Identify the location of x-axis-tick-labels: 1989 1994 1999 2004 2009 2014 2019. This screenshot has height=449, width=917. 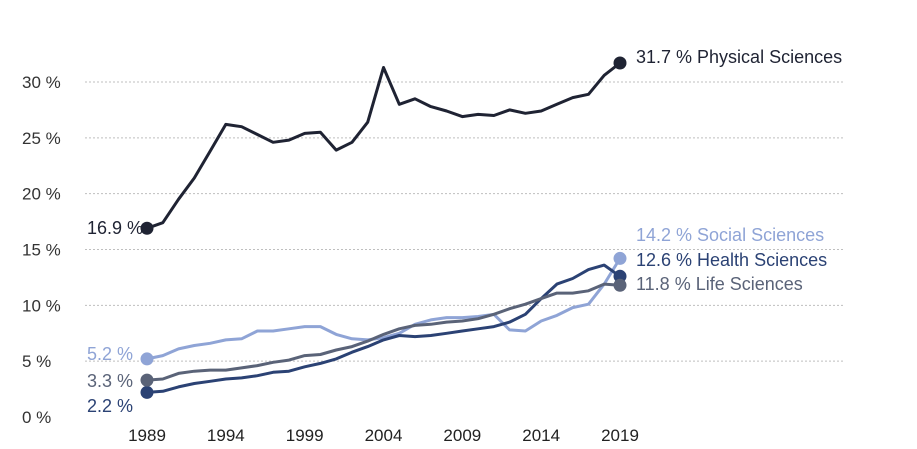
(383, 435).